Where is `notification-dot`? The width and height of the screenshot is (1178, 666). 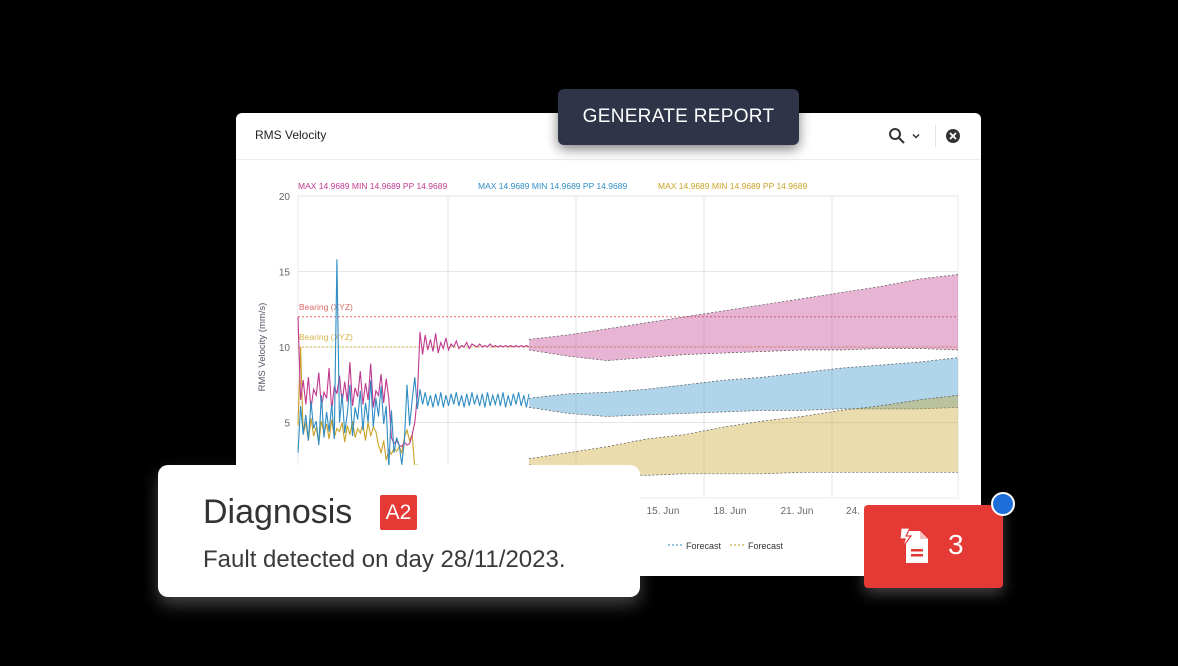 notification-dot is located at coordinates (1003, 504).